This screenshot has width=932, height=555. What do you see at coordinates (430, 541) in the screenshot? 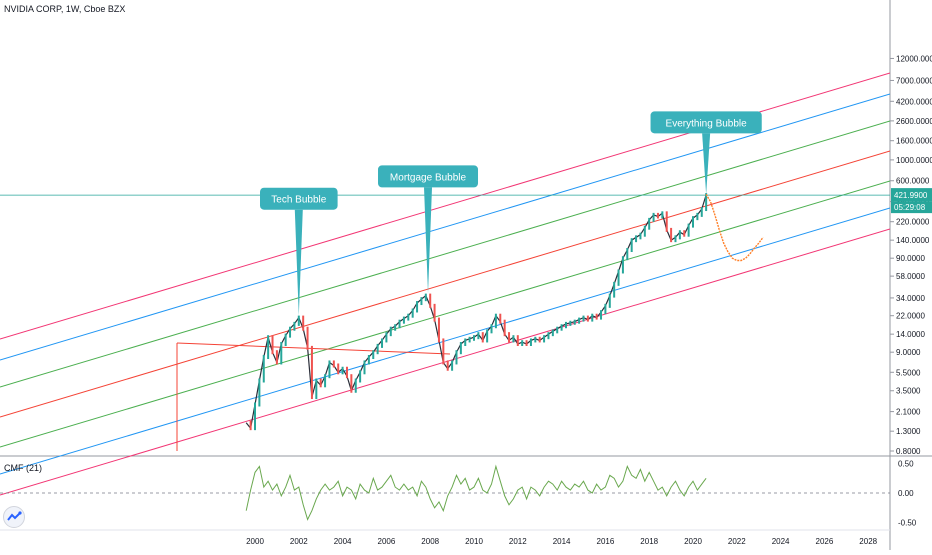
I see `time-tick-label: 2008` at bounding box center [430, 541].